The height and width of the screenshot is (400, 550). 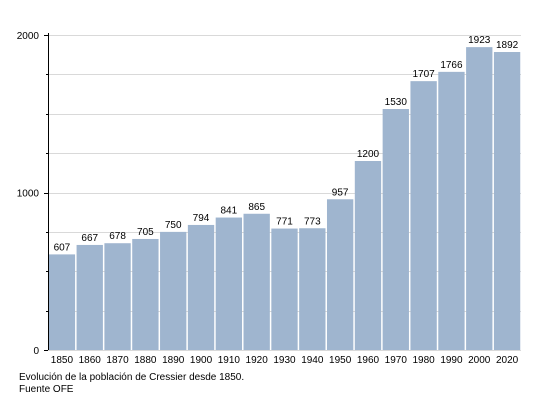 What do you see at coordinates (284, 222) in the screenshot?
I see `bar-value-label: 771` at bounding box center [284, 222].